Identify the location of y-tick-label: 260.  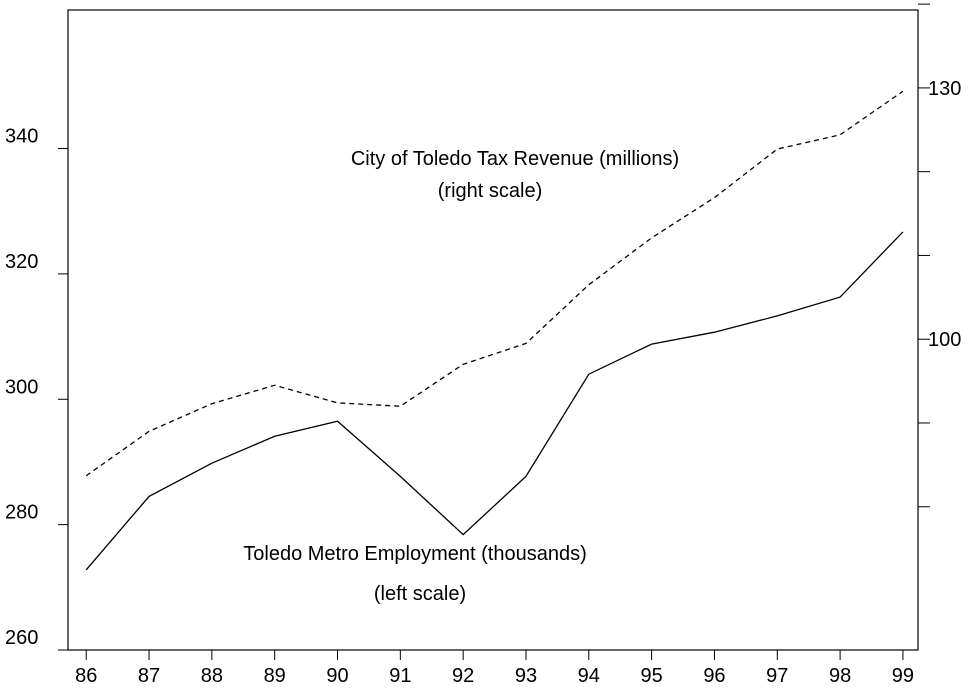
(21, 638).